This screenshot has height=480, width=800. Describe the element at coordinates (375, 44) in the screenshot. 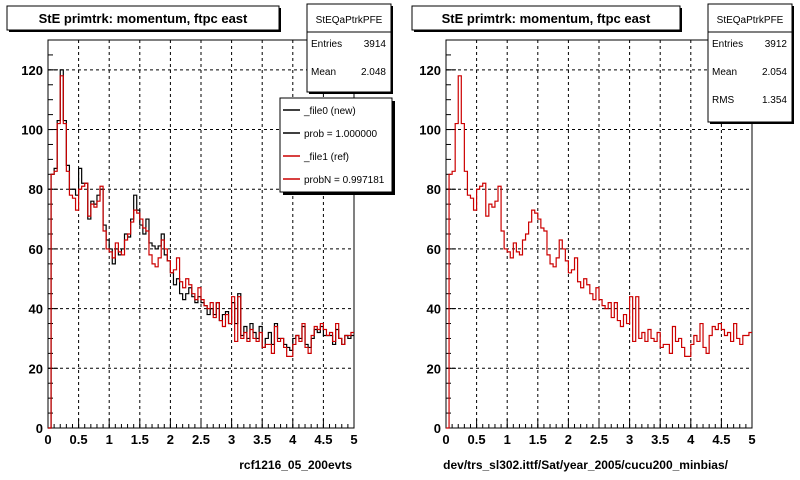

I see `stats-entries-value: 3914` at that location.